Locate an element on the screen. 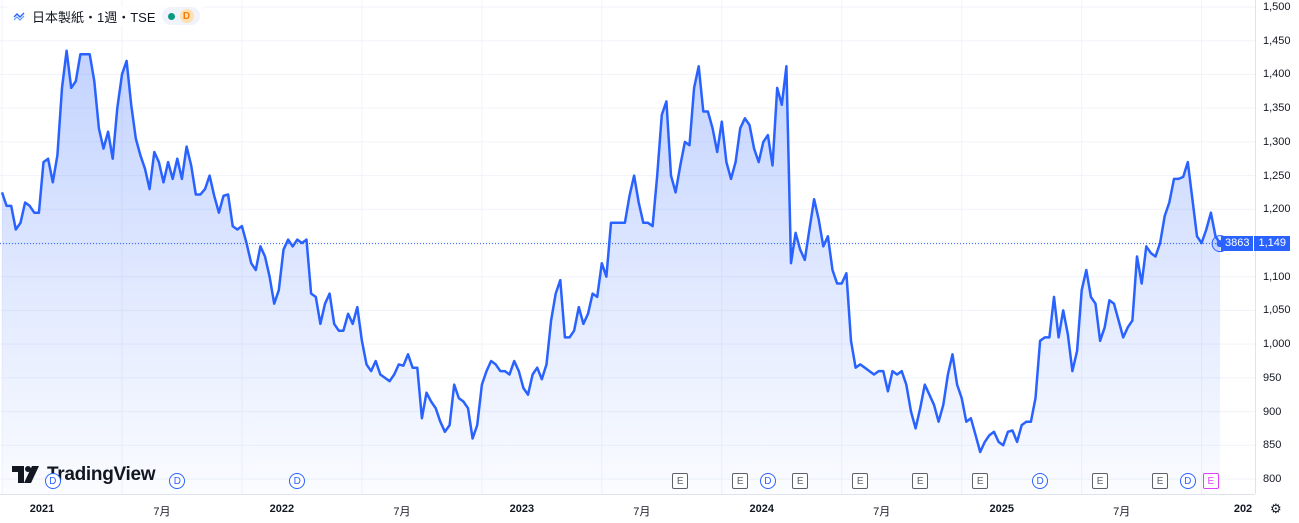  price-tick-label: 900 is located at coordinates (1272, 411).